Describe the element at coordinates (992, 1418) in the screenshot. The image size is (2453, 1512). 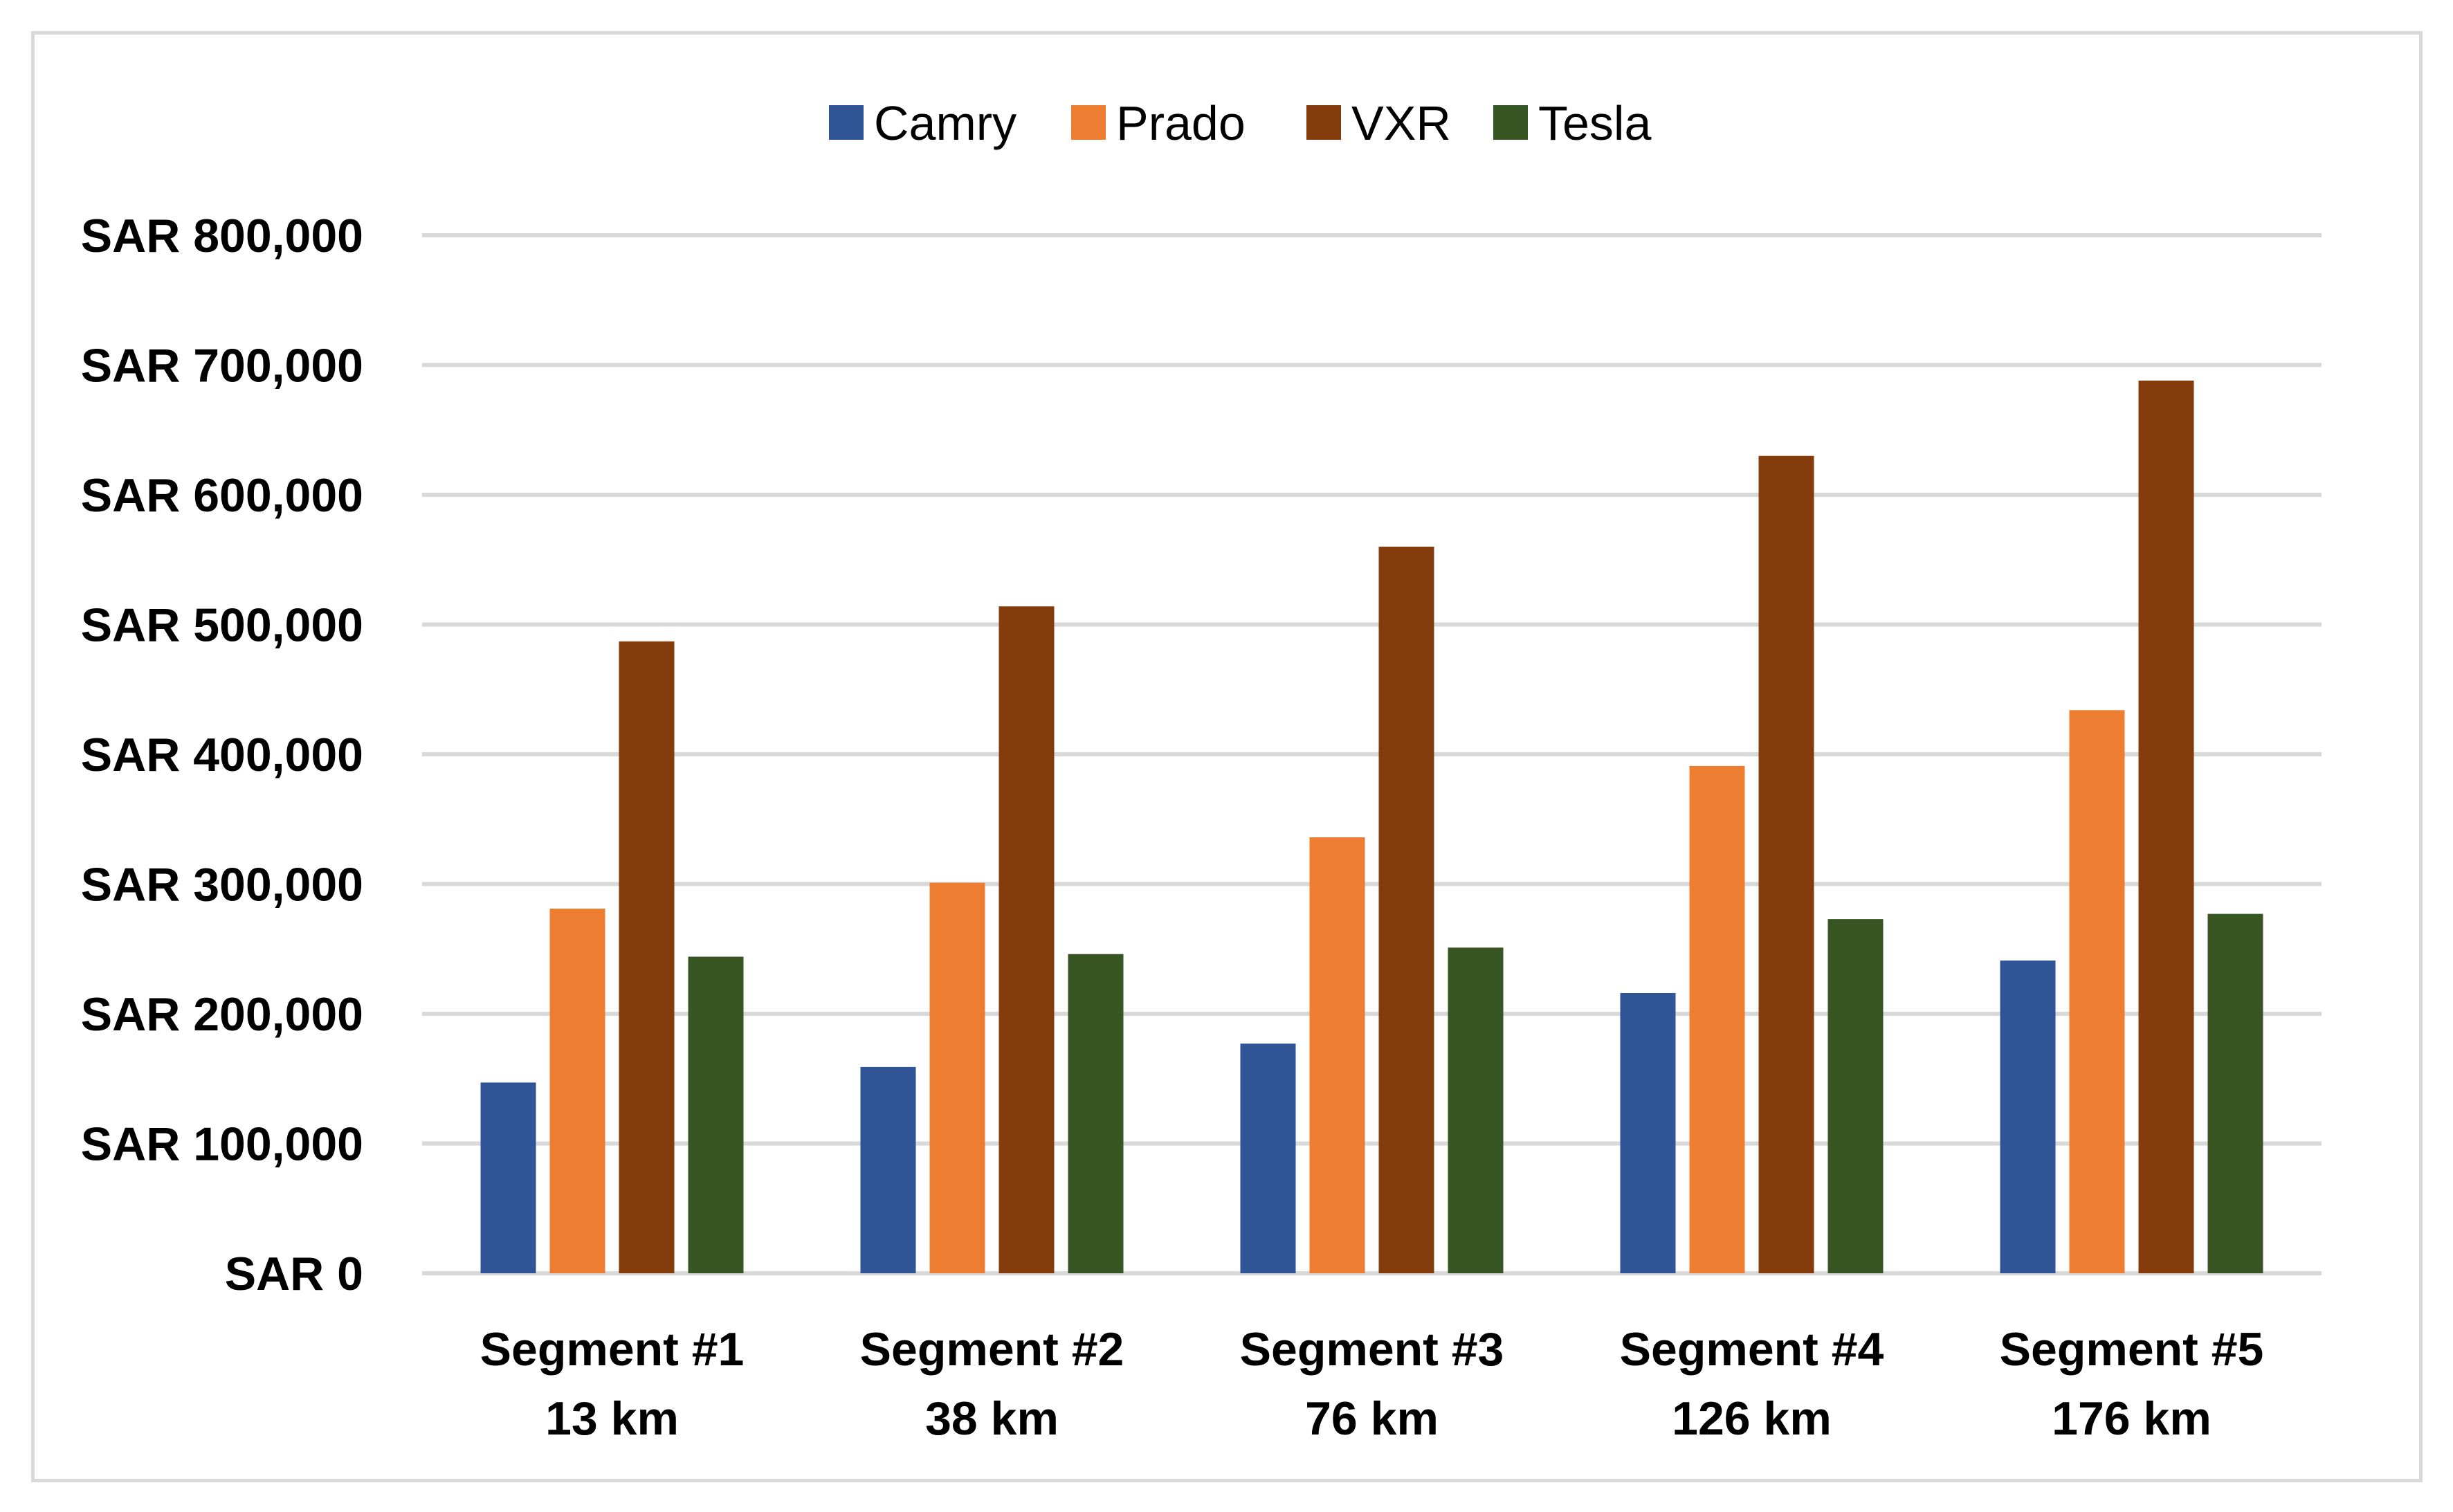
I see `x-tick-label: 38 km` at that location.